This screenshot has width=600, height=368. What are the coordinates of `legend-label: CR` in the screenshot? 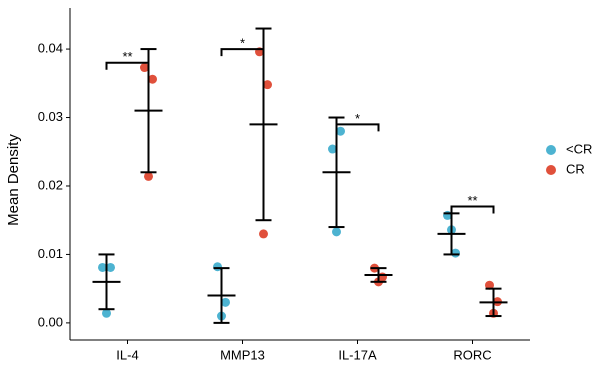 It's located at (575, 168).